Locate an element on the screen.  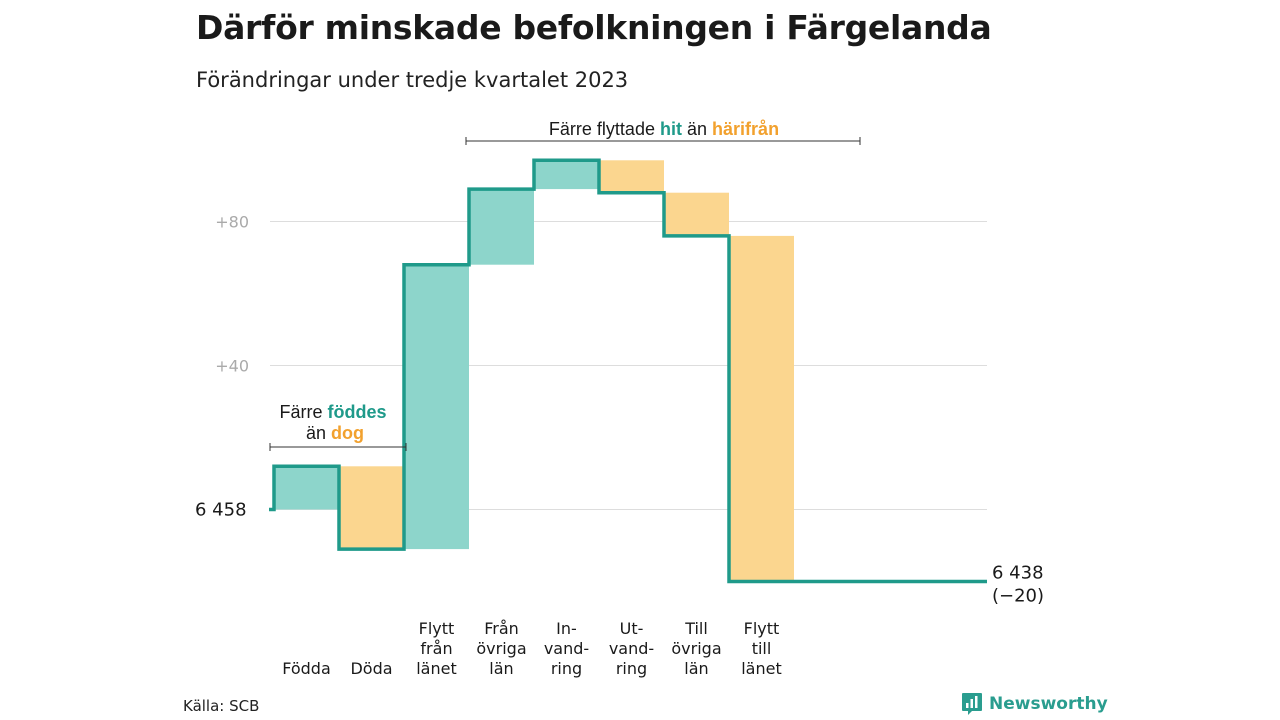
annotation-migration-harifran: härifrån is located at coordinates (745, 129).